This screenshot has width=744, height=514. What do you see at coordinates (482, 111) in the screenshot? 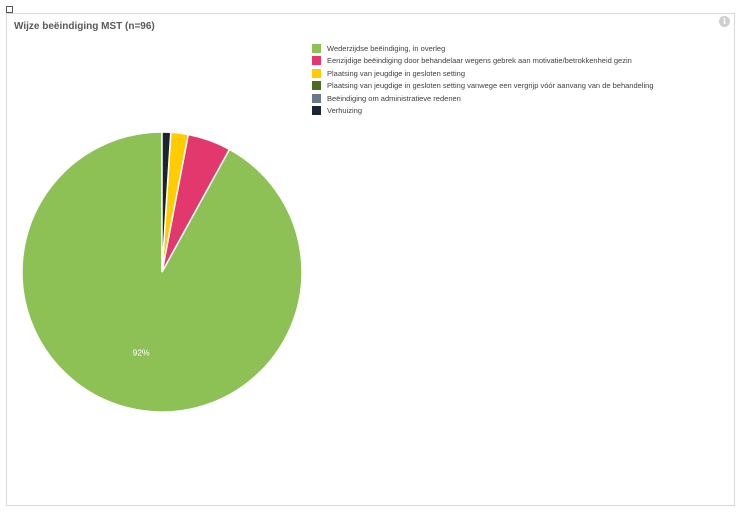
I see `legend-item: Verhuizing` at bounding box center [482, 111].